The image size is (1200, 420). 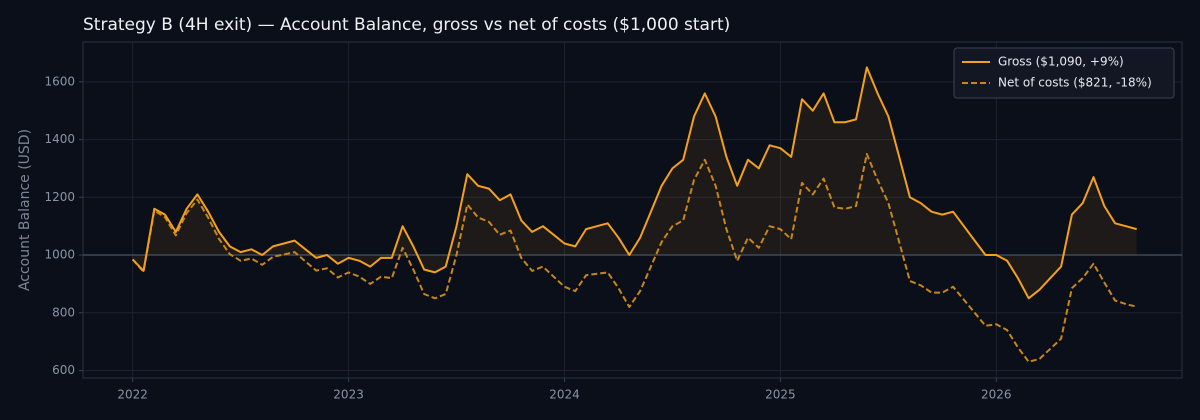 What do you see at coordinates (132, 395) in the screenshot?
I see `x-tick-label: 2022` at bounding box center [132, 395].